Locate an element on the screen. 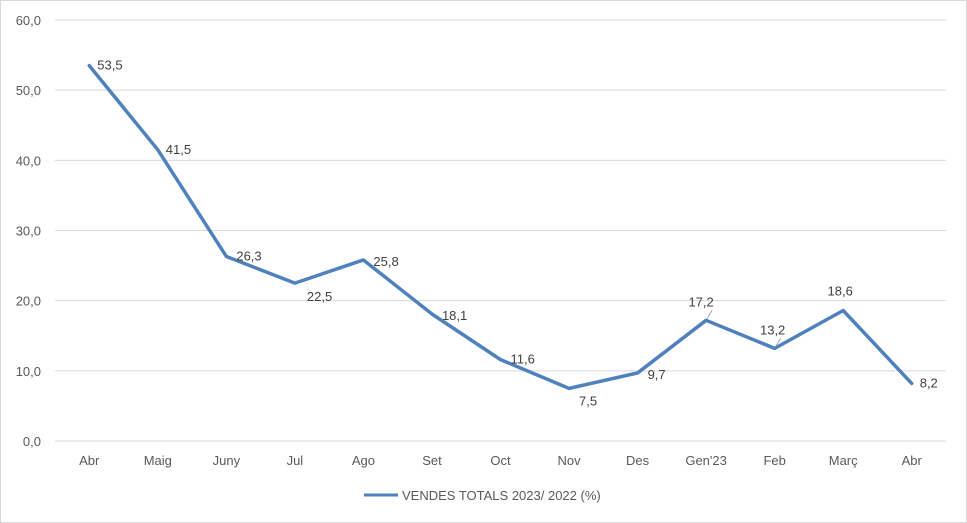 This screenshot has height=523, width=967. y-tick-label: 60,0 is located at coordinates (28, 20).